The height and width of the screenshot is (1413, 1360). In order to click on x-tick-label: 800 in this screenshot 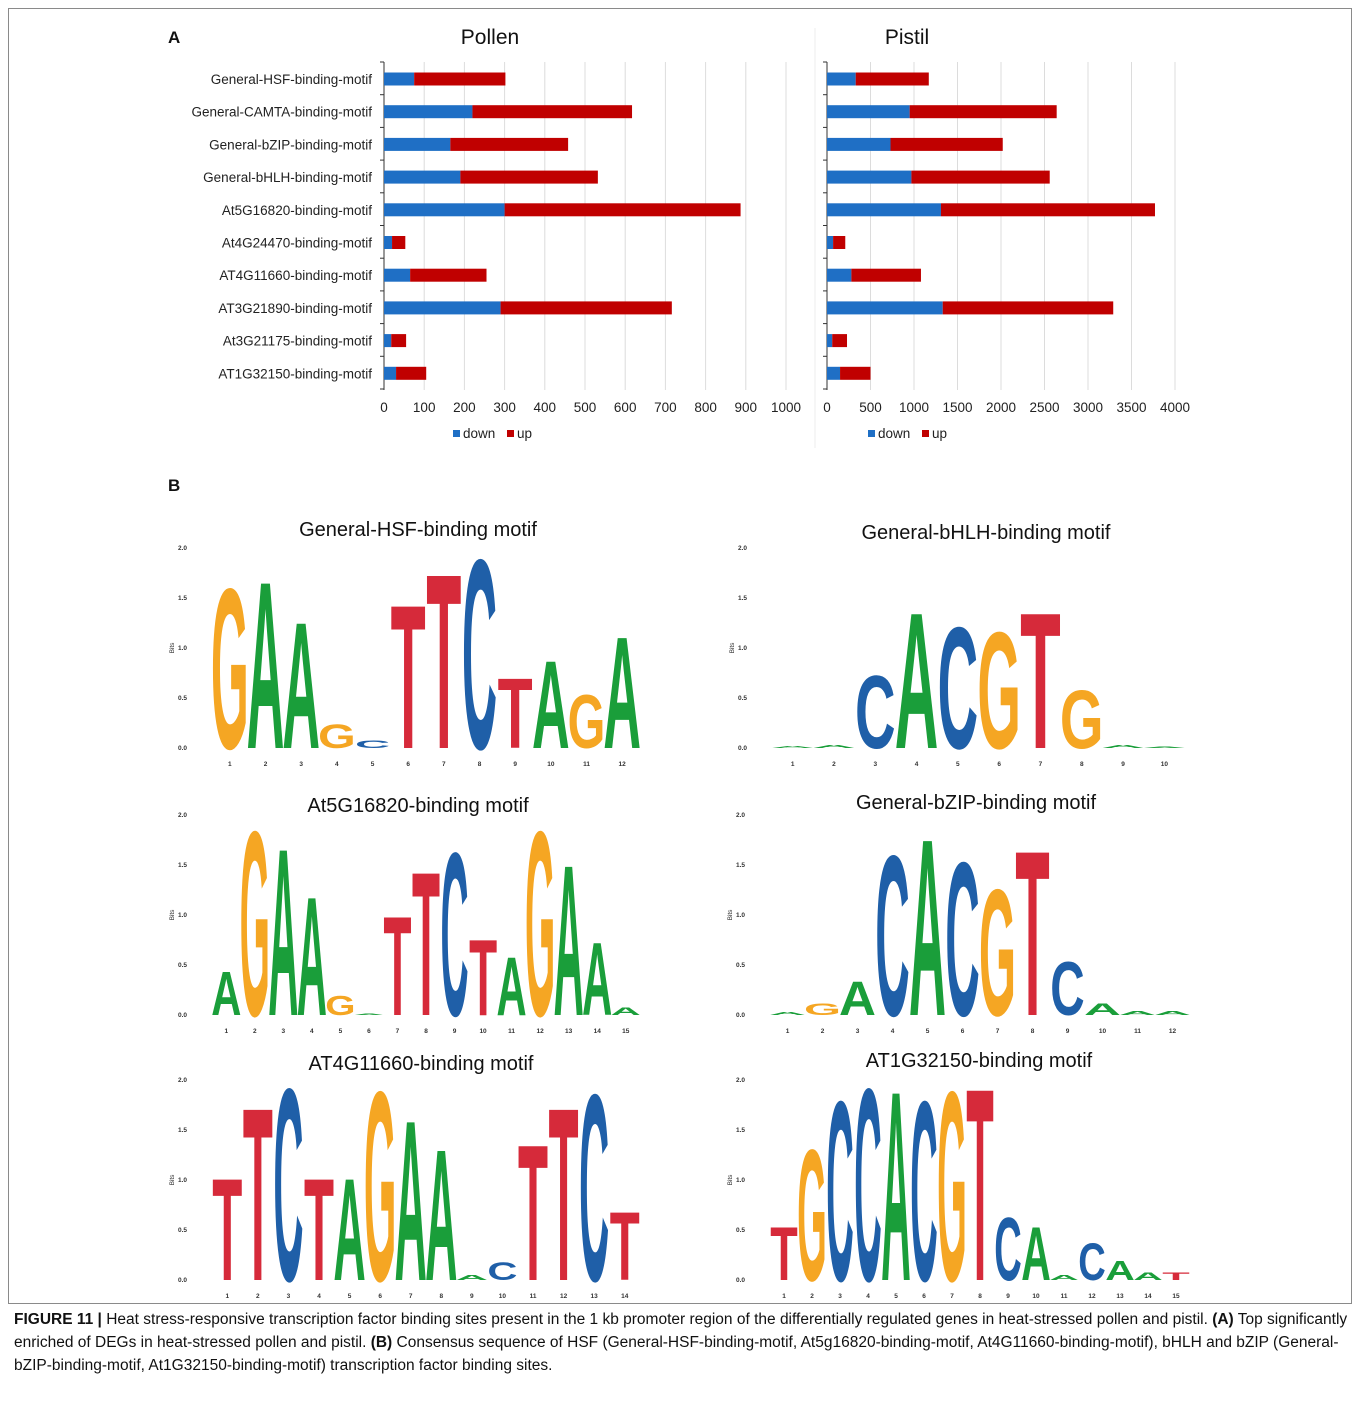, I will do `click(705, 407)`.